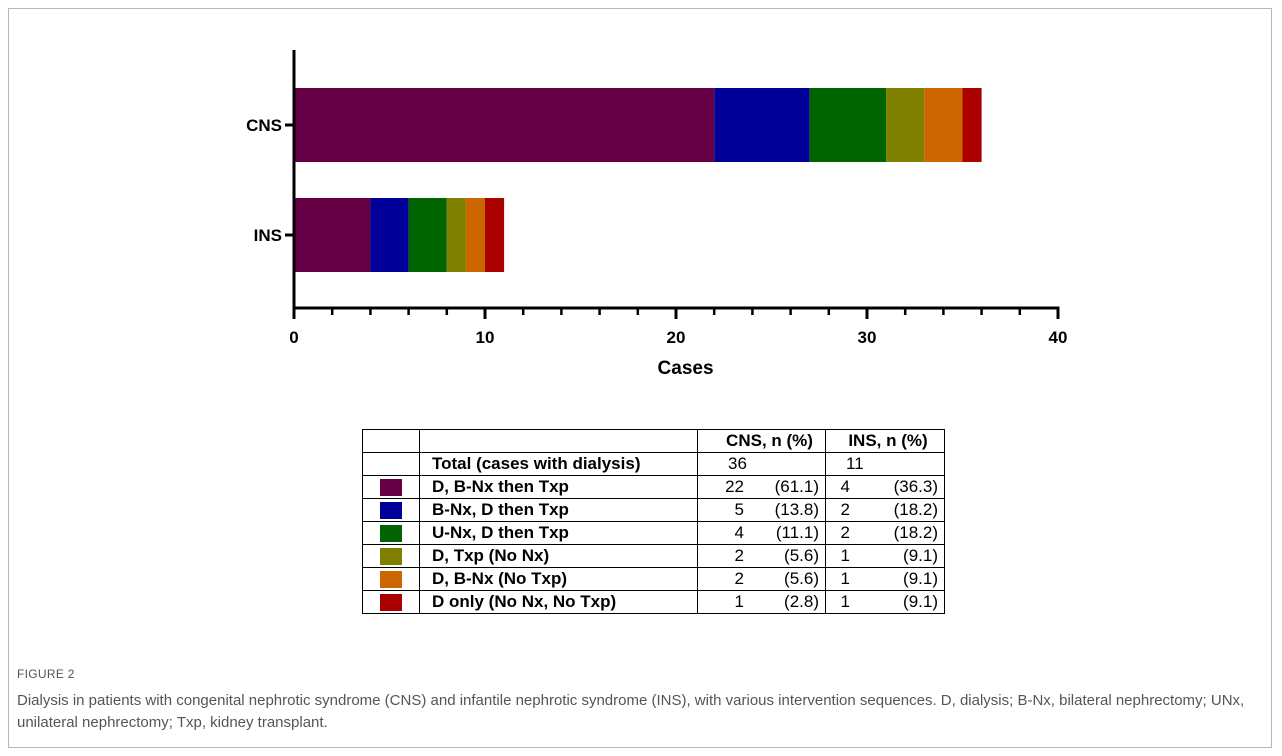  I want to click on total-ins: 11, so click(885, 464).